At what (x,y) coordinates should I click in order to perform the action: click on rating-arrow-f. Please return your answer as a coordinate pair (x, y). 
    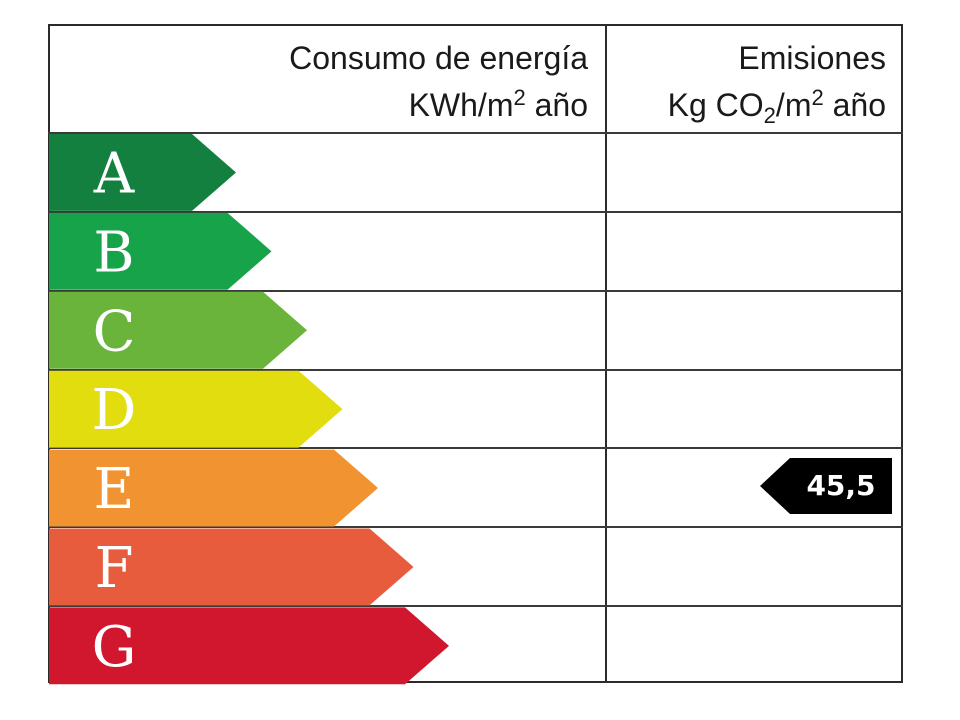
    Looking at the image, I should click on (231, 567).